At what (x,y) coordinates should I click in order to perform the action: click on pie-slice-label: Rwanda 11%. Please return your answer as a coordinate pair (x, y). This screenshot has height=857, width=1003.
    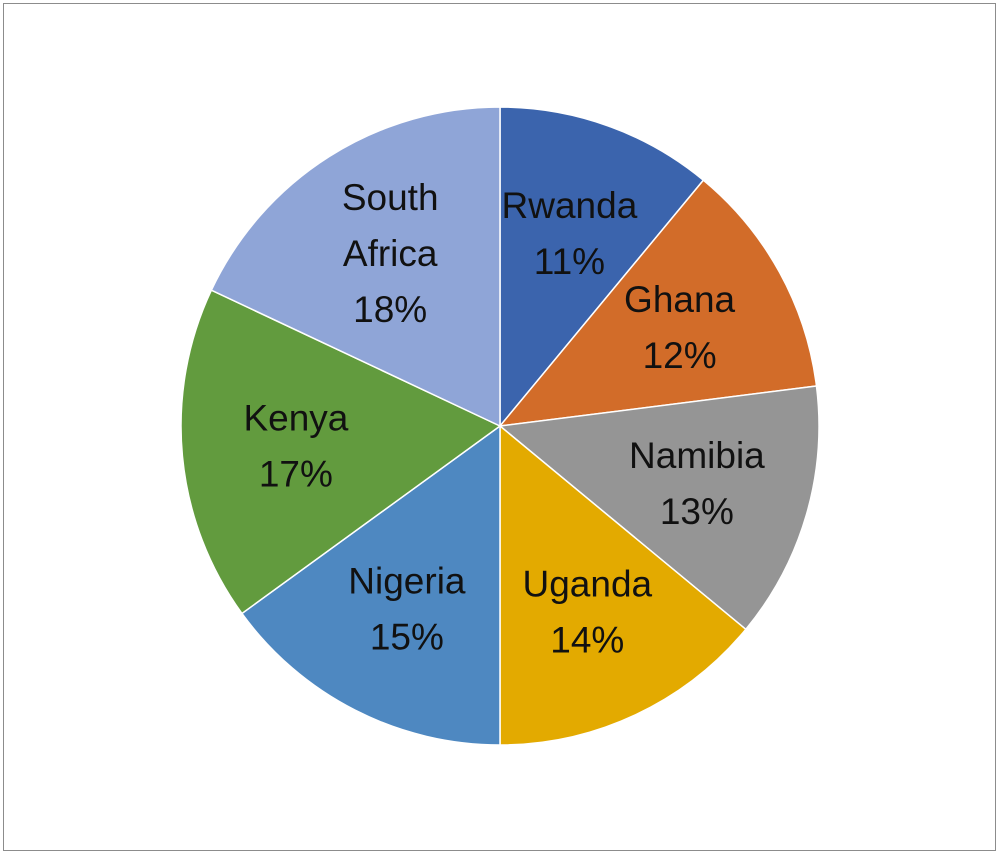
    Looking at the image, I should click on (570, 233).